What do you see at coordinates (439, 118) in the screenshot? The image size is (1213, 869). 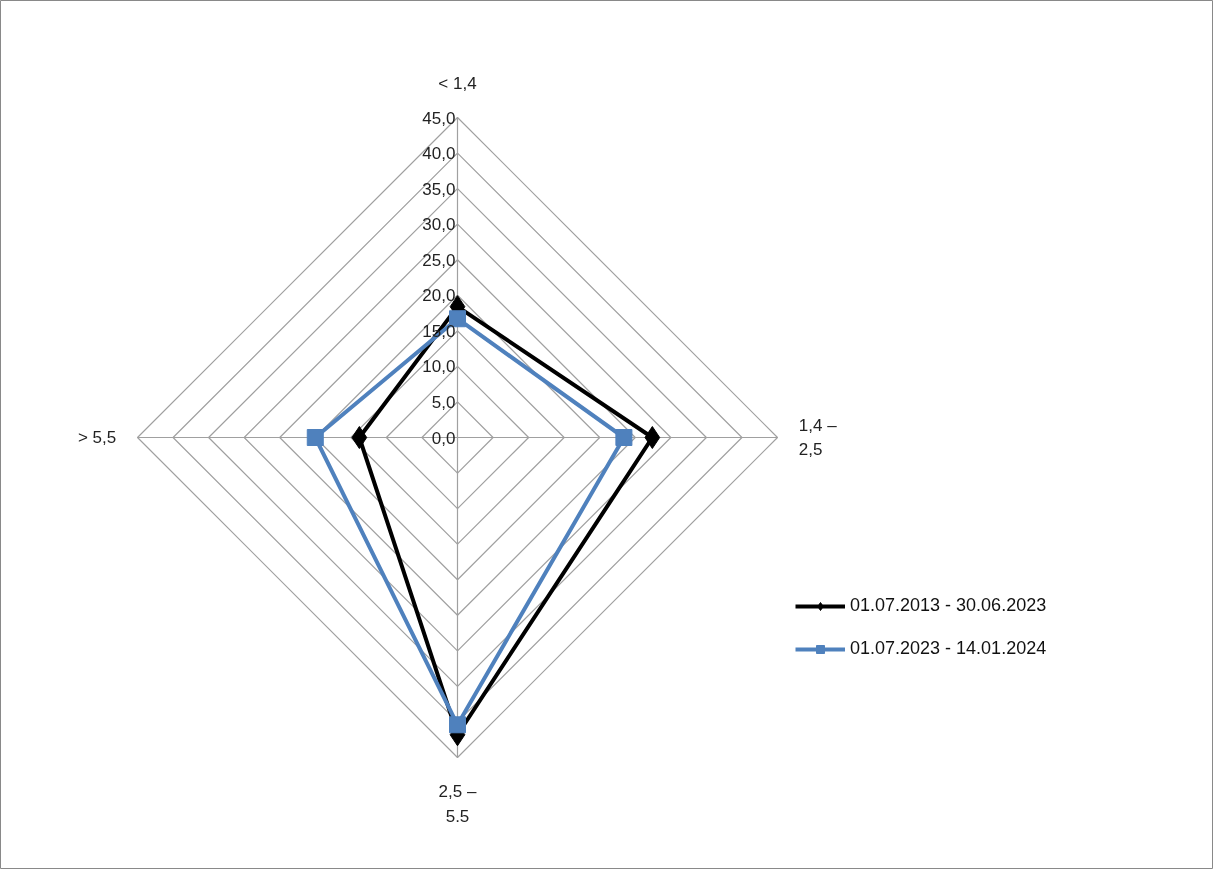 I see `y-tick-label: 45,0` at bounding box center [439, 118].